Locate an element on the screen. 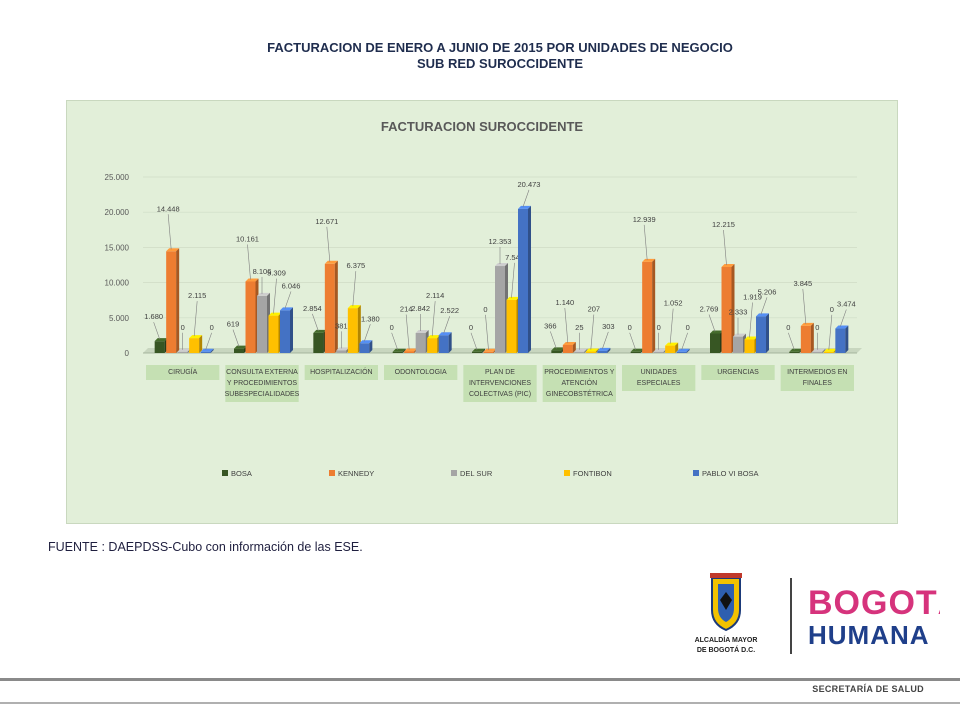 The image size is (960, 720). data-label: 2.115 is located at coordinates (197, 295).